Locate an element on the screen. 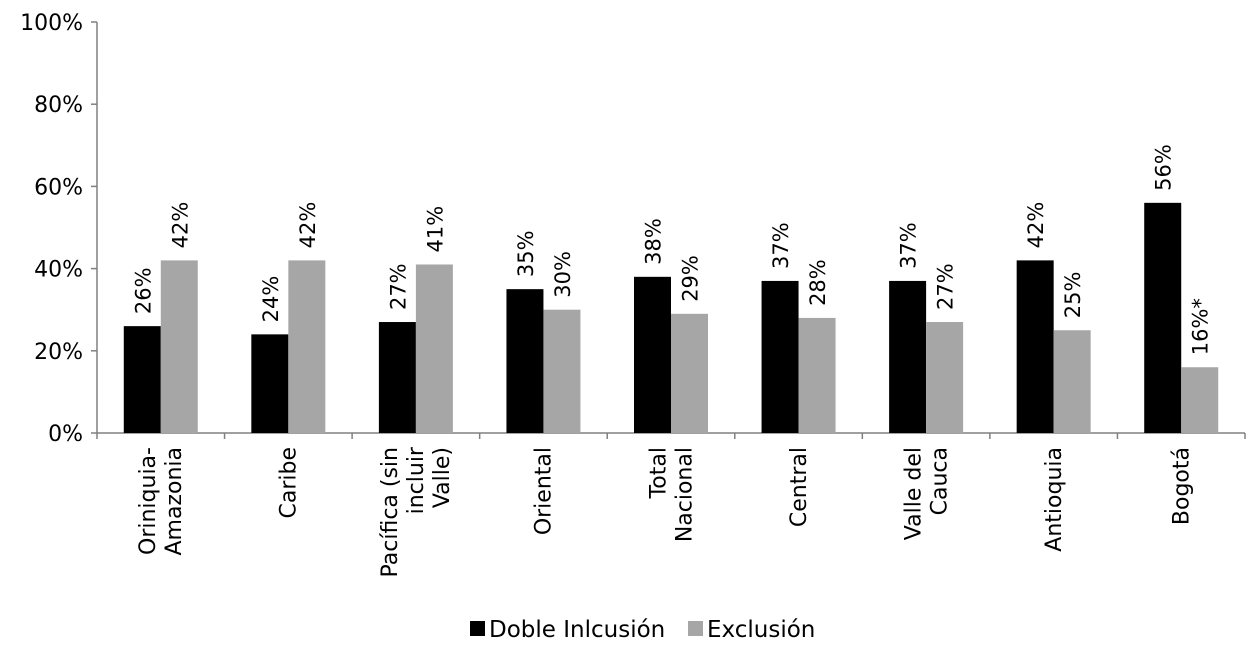  data-label: 56% is located at coordinates (1164, 167).